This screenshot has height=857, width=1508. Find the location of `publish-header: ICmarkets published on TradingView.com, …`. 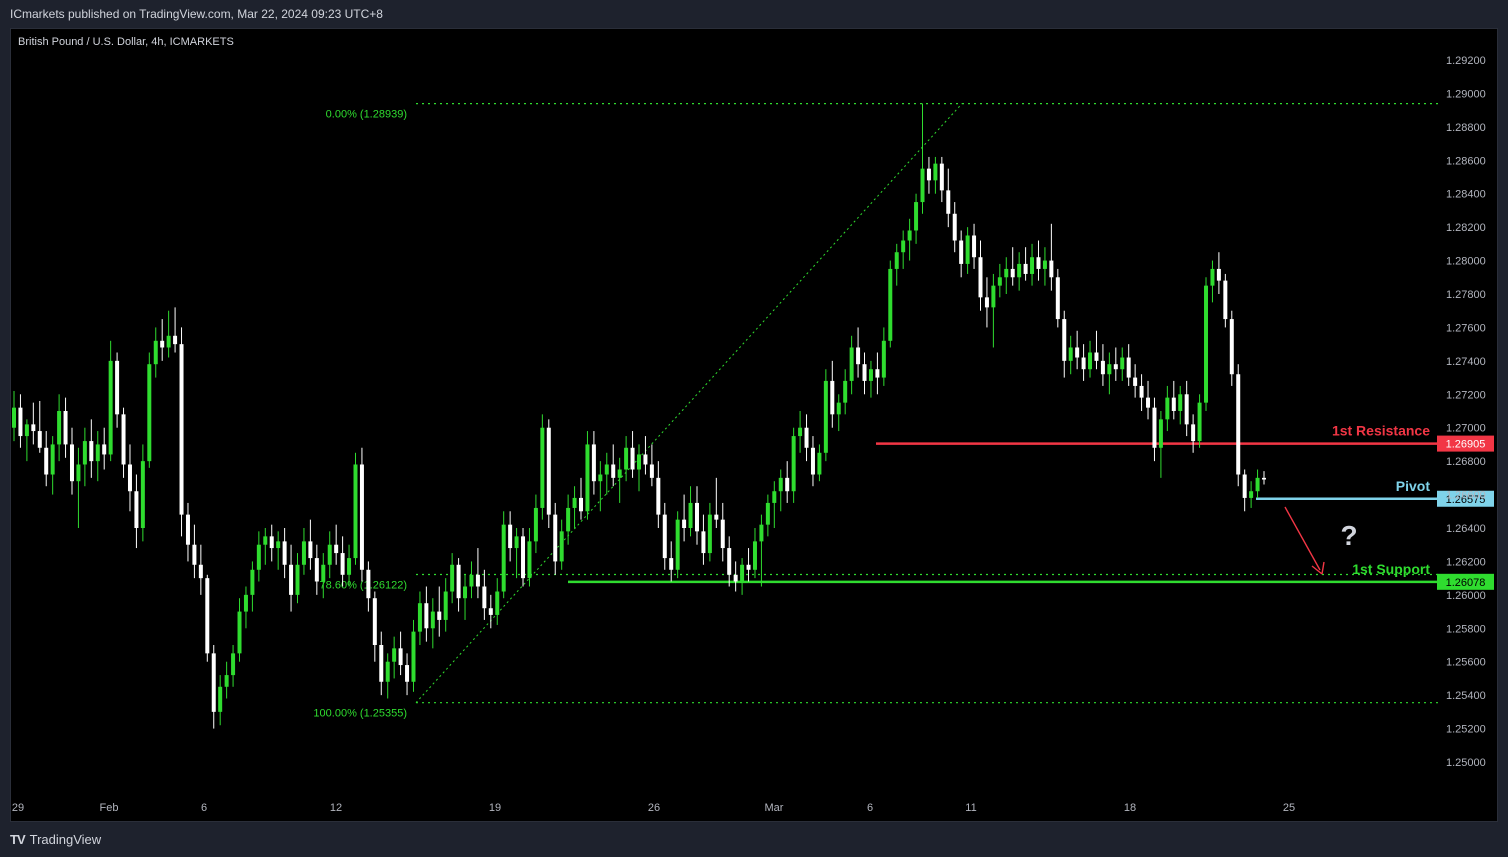

publish-header: ICmarkets published on TradingView.com, … is located at coordinates (754, 14).